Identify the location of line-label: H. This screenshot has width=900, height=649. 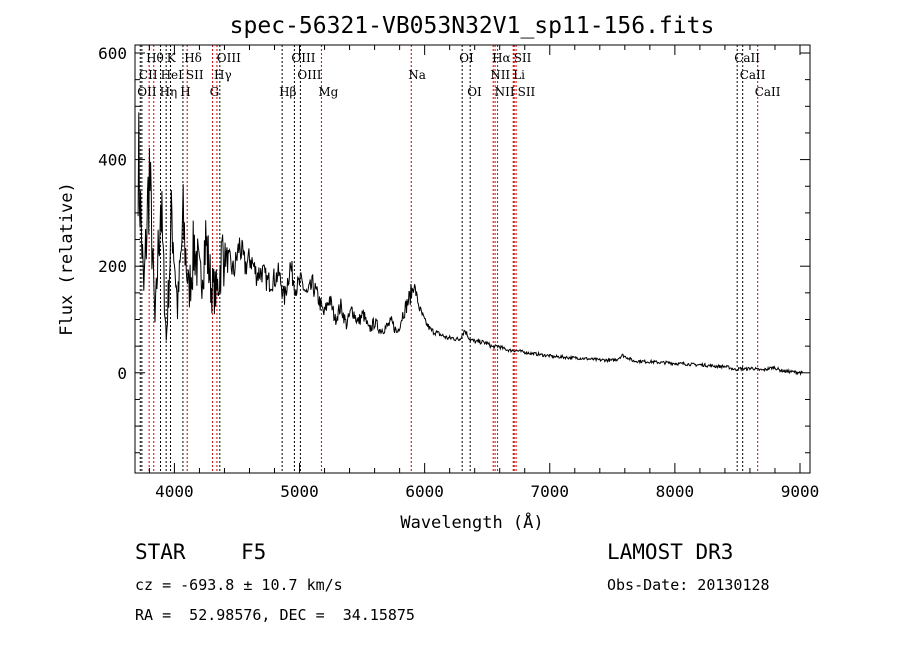
(185, 92).